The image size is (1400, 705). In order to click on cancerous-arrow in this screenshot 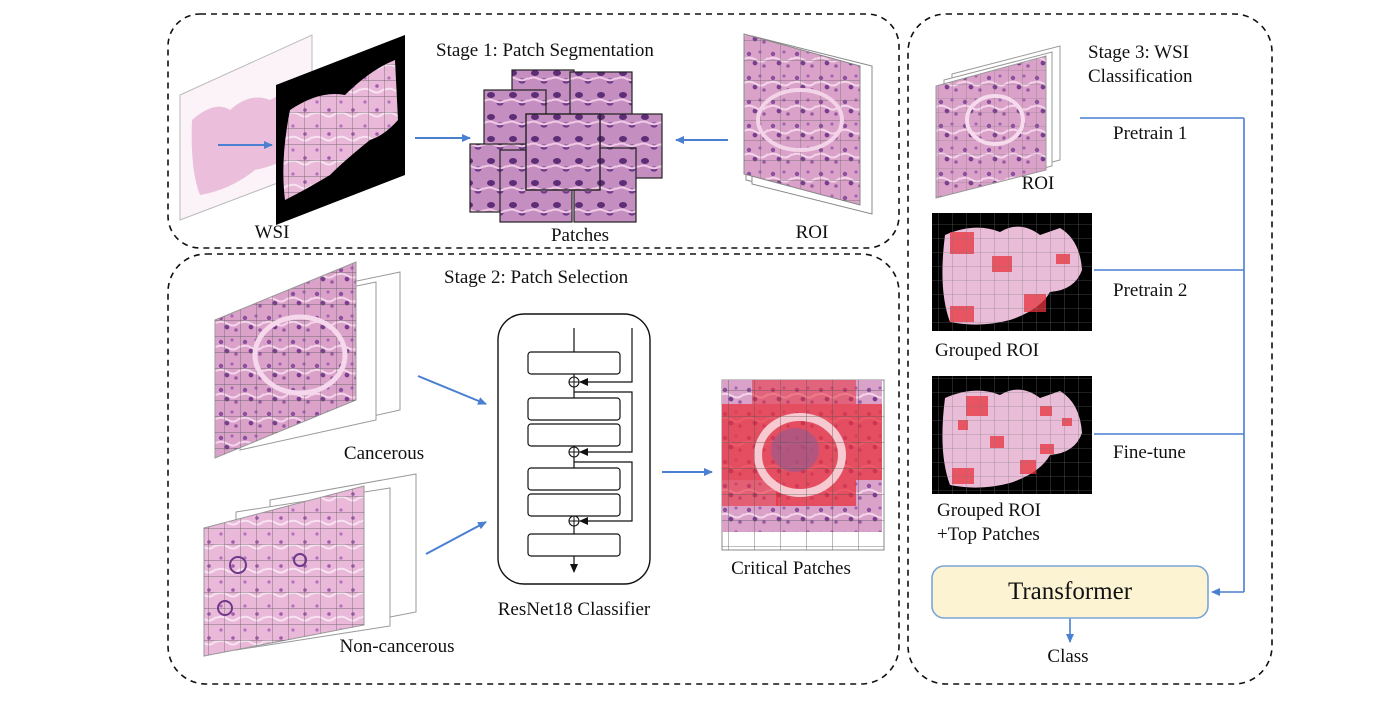, I will do `click(452, 390)`.